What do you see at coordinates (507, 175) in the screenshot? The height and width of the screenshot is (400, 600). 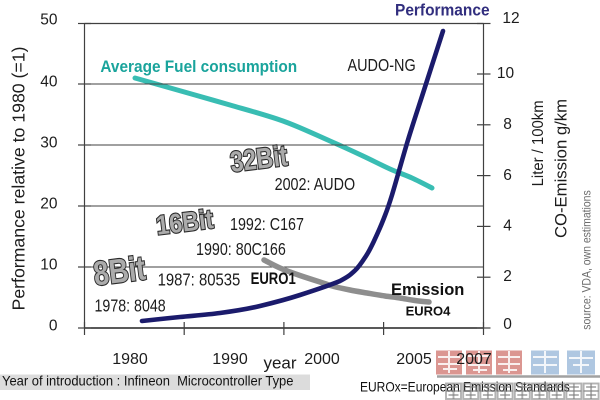 I see `svg-text: 6` at bounding box center [507, 175].